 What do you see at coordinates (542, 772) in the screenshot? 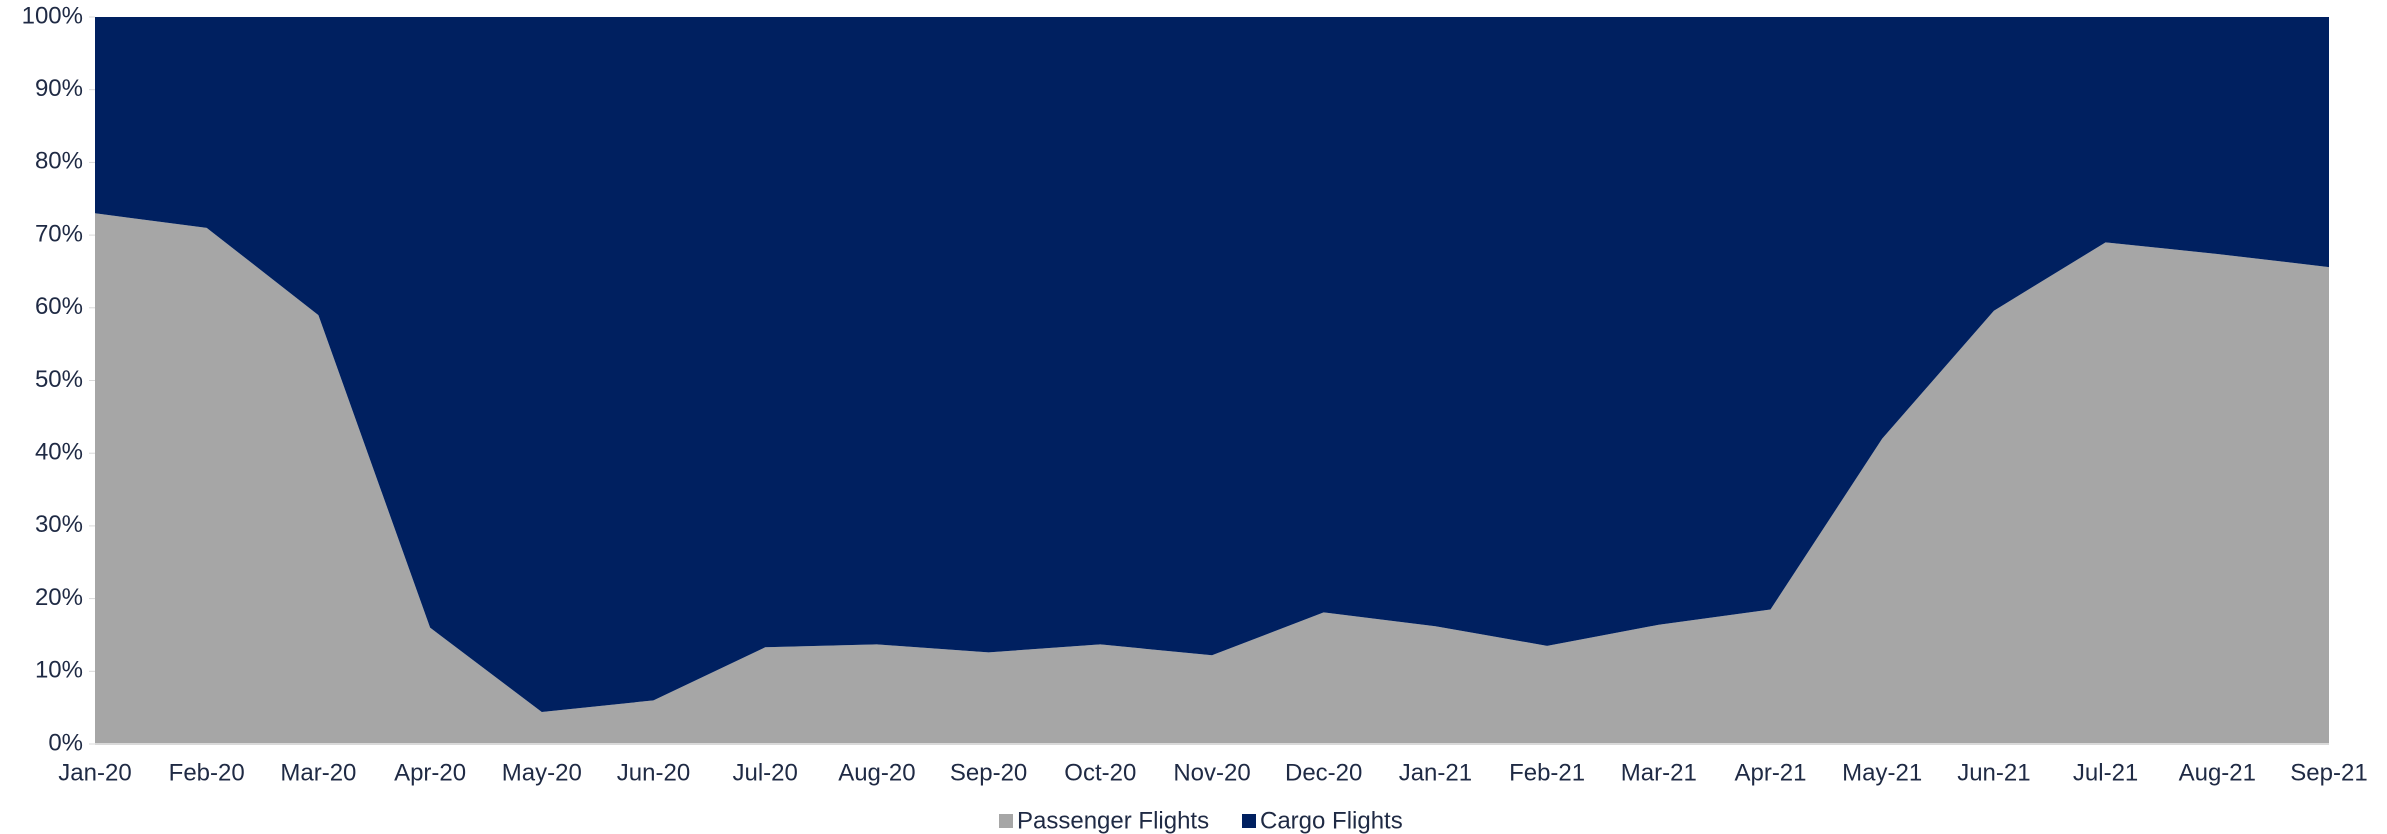
I see `x-tick-label: May-20` at bounding box center [542, 772].